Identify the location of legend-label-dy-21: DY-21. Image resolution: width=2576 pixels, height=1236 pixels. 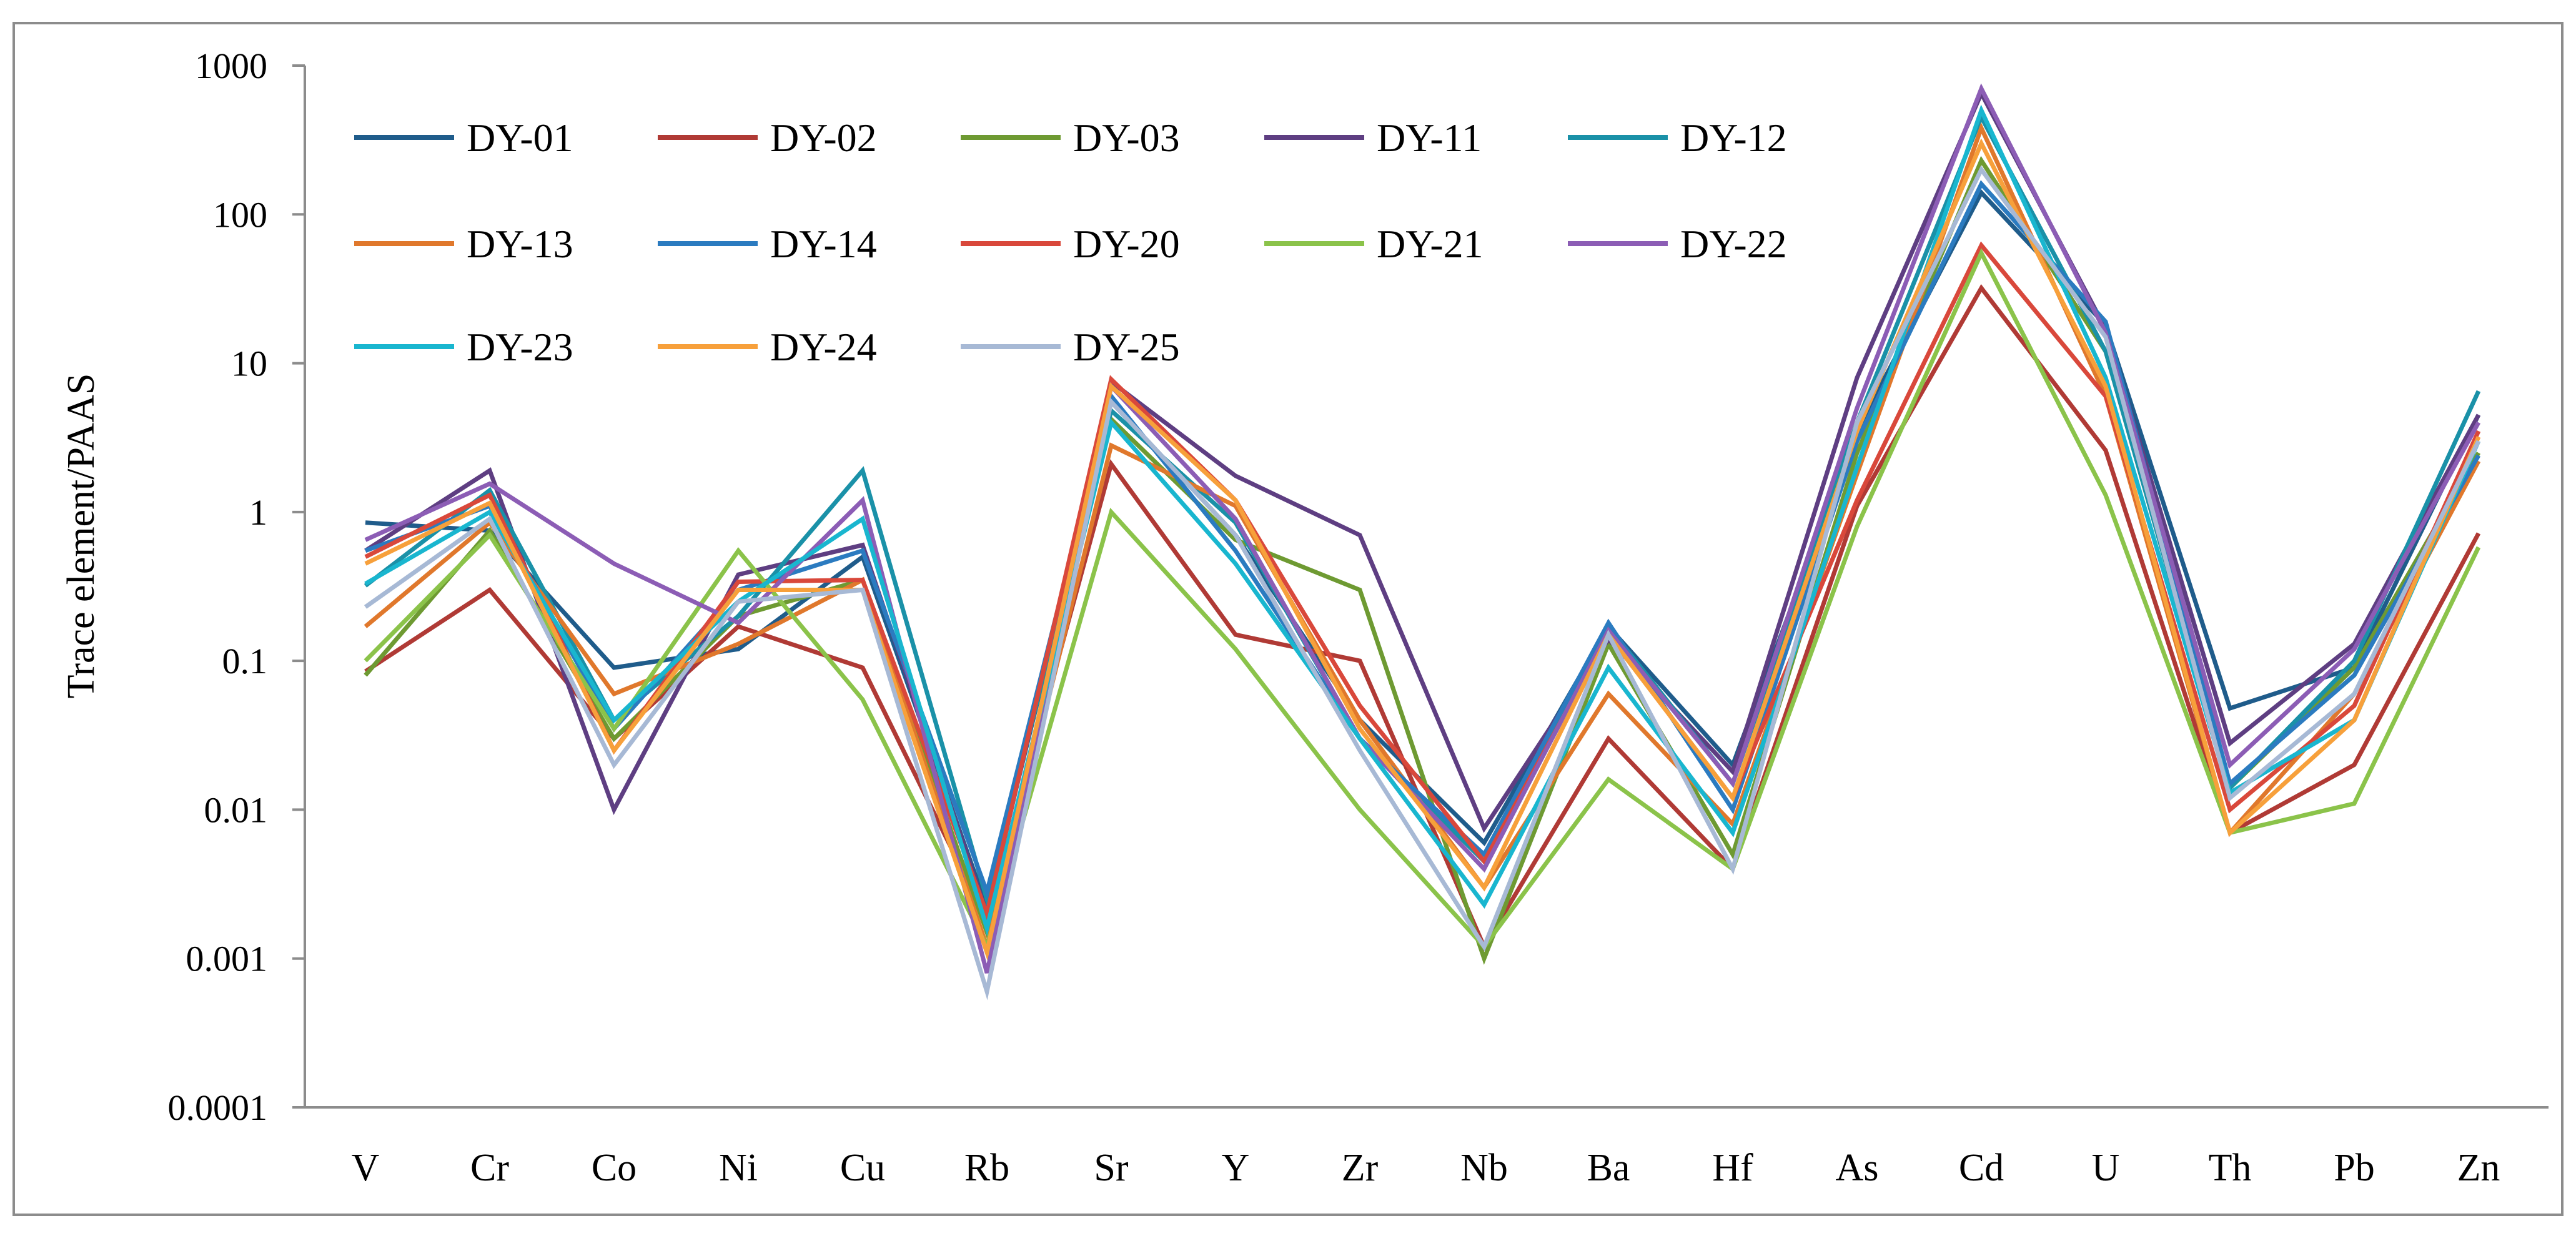
(1430, 244).